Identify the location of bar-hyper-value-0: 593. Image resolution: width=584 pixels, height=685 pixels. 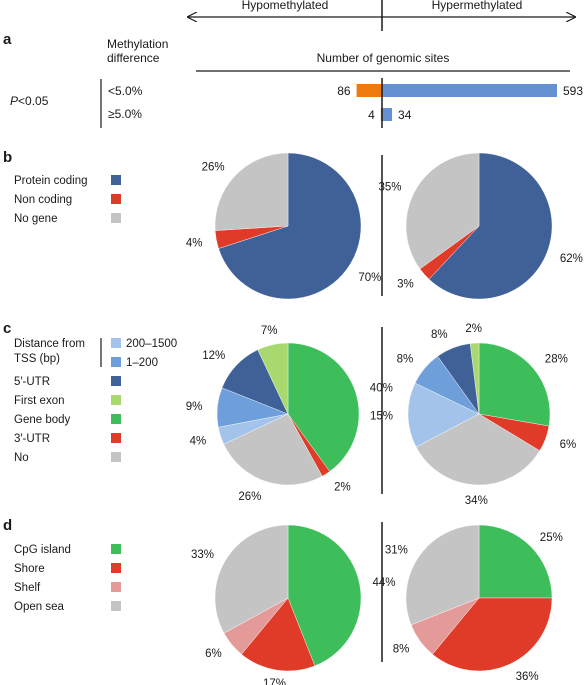
(573, 91).